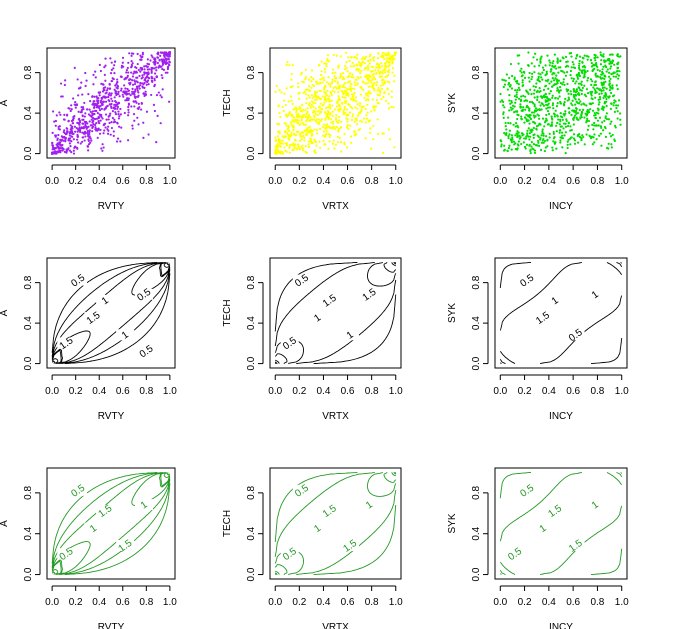 The width and height of the screenshot is (678, 629). Describe the element at coordinates (111, 385) in the screenshot. I see `x-axis: 0.0 0.2 0.4 0.6 0.8 1.0` at that location.